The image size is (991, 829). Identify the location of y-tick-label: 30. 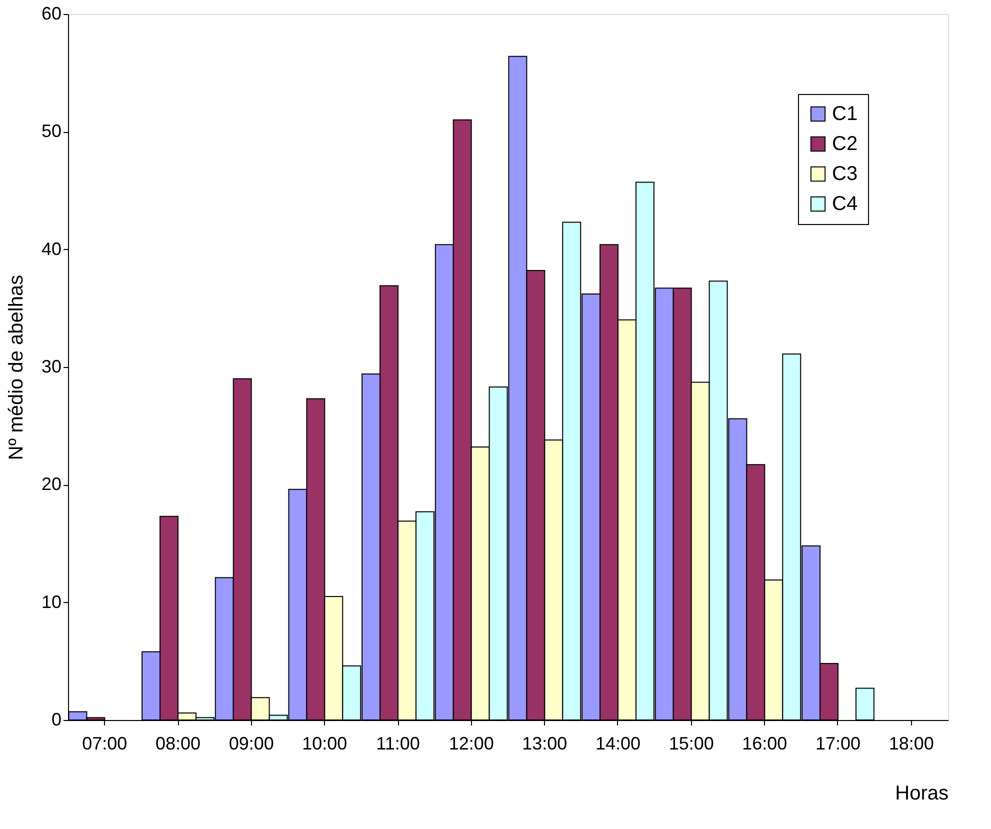
(51, 366).